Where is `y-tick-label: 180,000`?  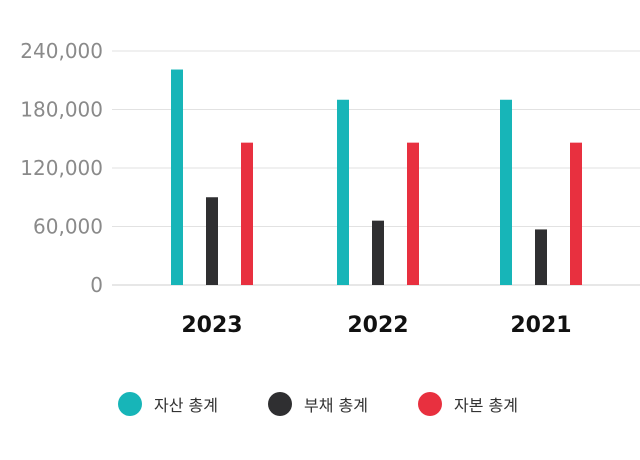
y-tick-label: 180,000 is located at coordinates (61, 110).